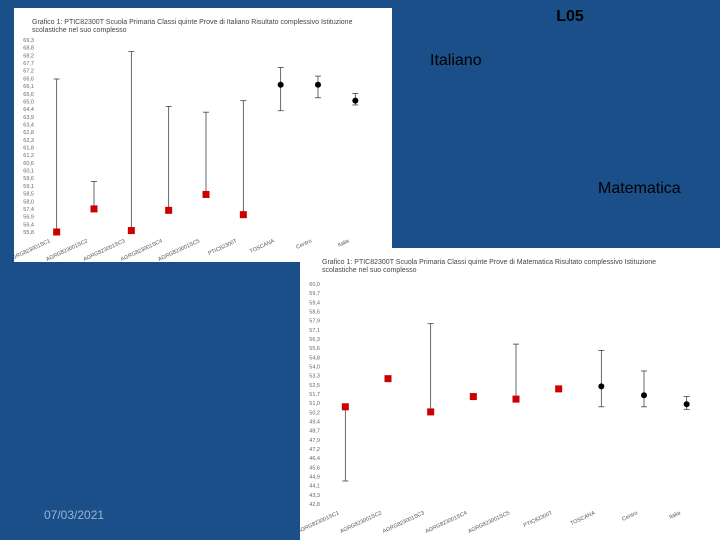  What do you see at coordinates (28, 195) in the screenshot?
I see `y-tick-label: 58,5` at bounding box center [28, 195].